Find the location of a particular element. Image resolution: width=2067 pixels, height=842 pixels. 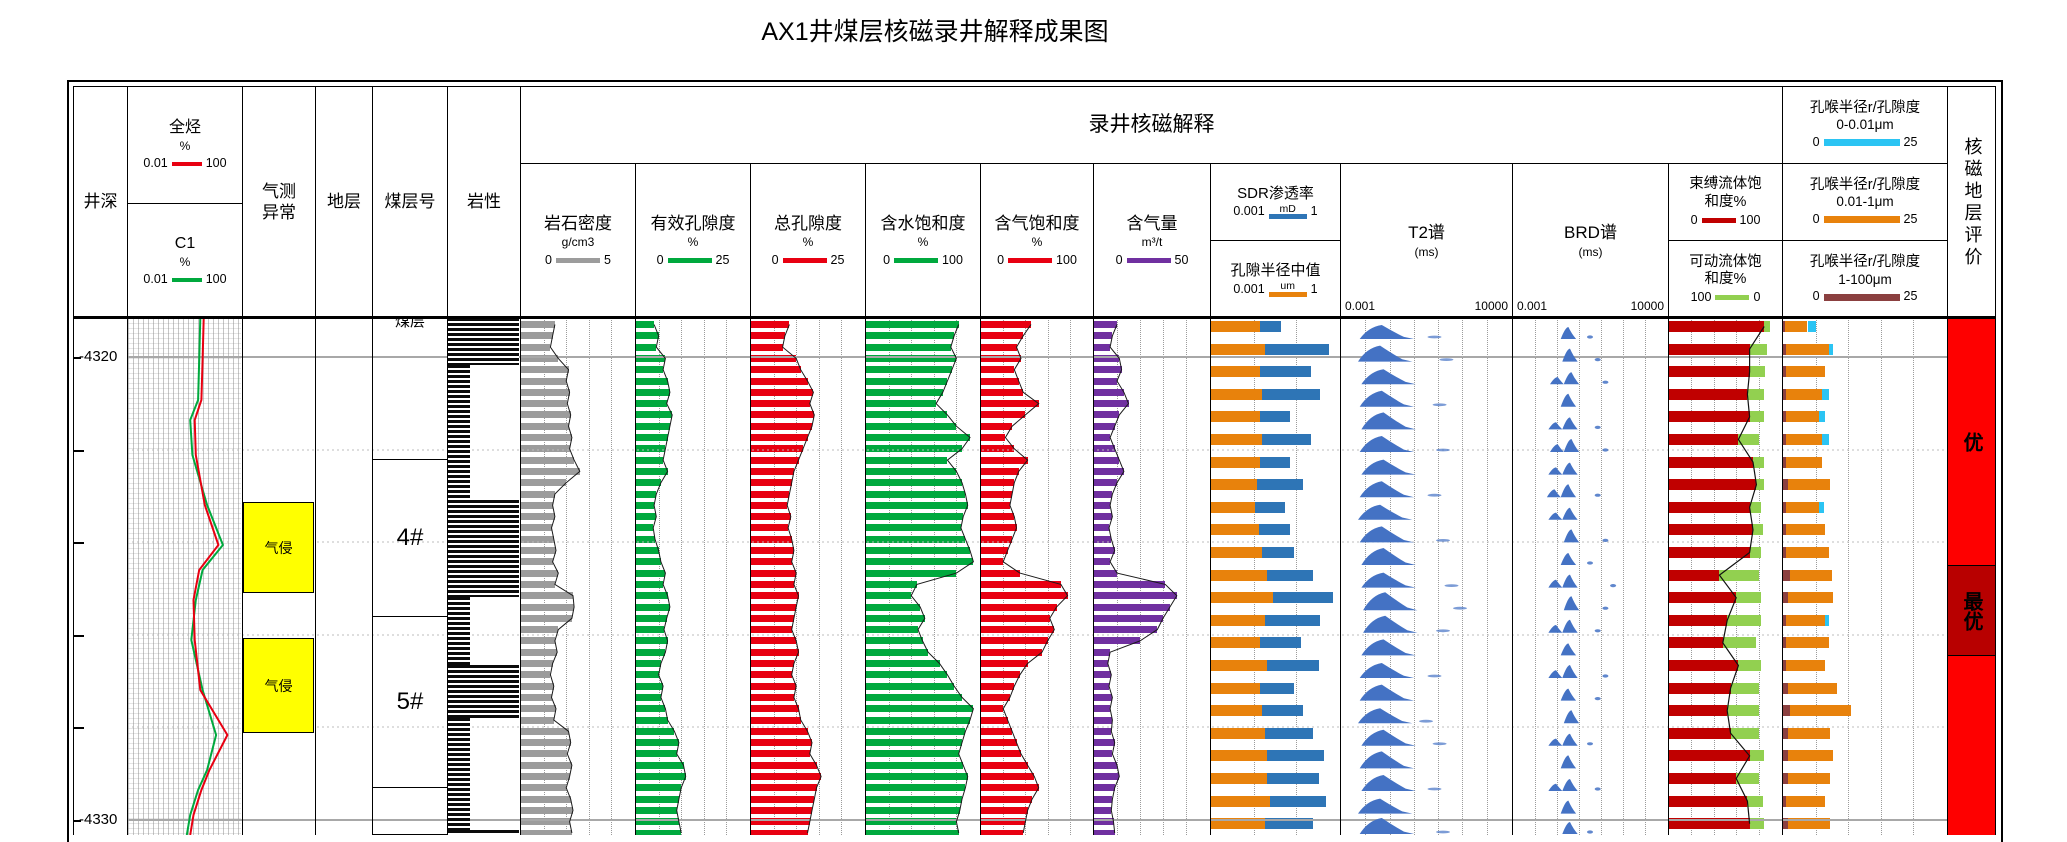

coal-interval-parting is located at coordinates (459, 631).